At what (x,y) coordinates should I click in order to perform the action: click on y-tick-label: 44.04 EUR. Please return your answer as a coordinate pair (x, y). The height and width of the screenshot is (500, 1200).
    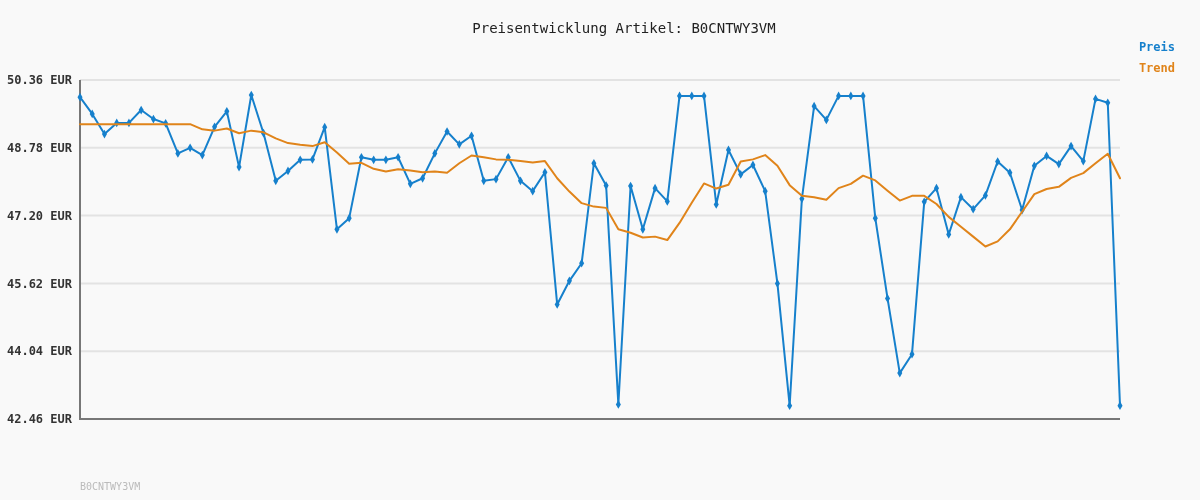
    Looking at the image, I should click on (39, 351).